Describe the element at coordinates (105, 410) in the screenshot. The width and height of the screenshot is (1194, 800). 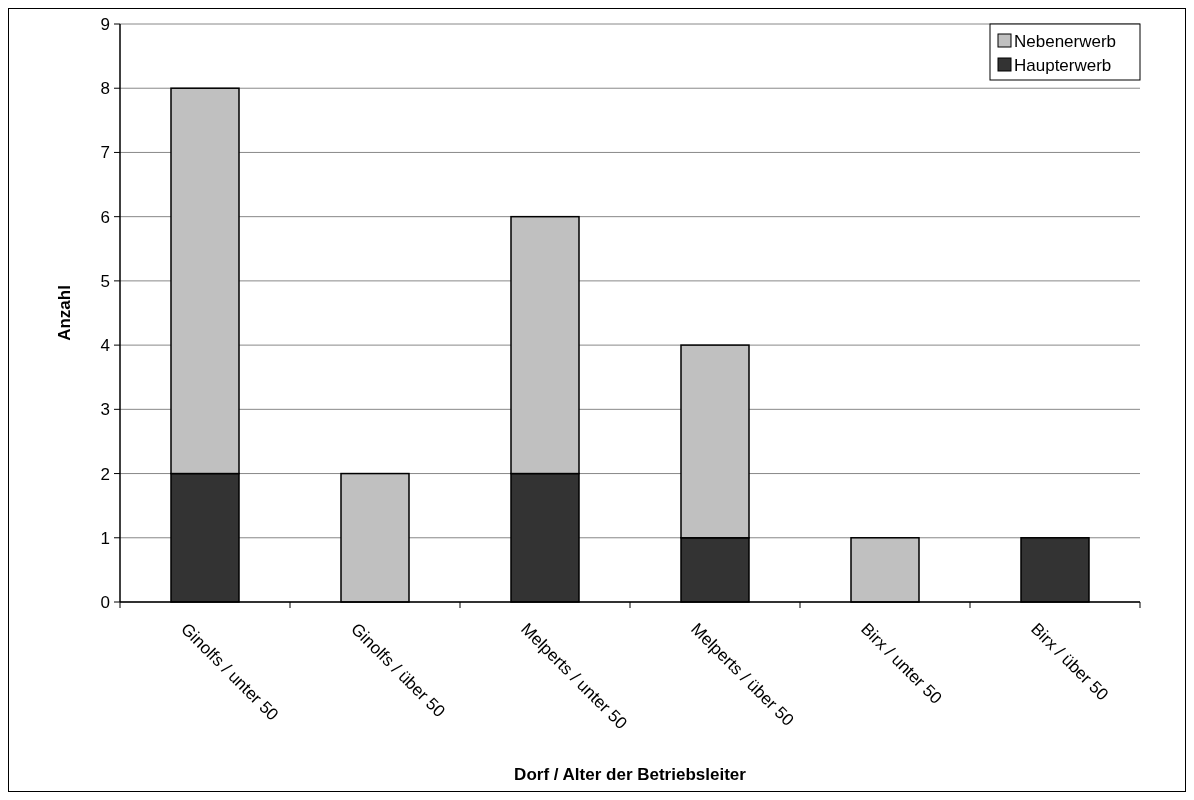
I see `y-tick-label: 3` at that location.